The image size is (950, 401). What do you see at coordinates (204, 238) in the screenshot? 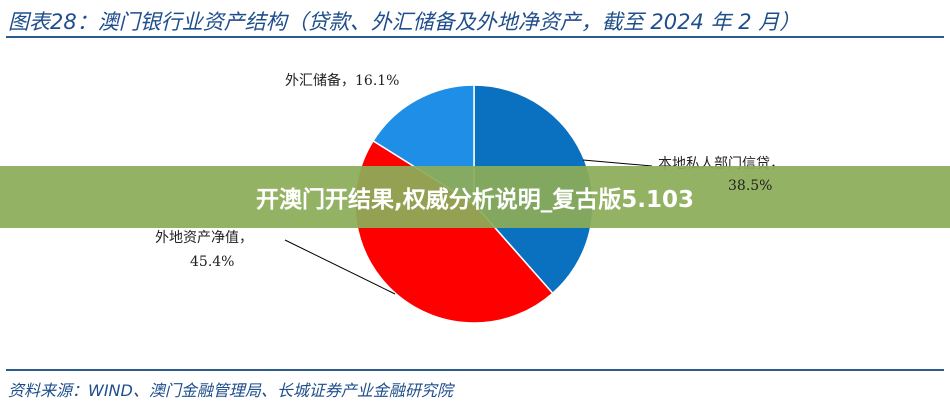
I see `label-external-assets: 外地资产净值，` at bounding box center [204, 238].